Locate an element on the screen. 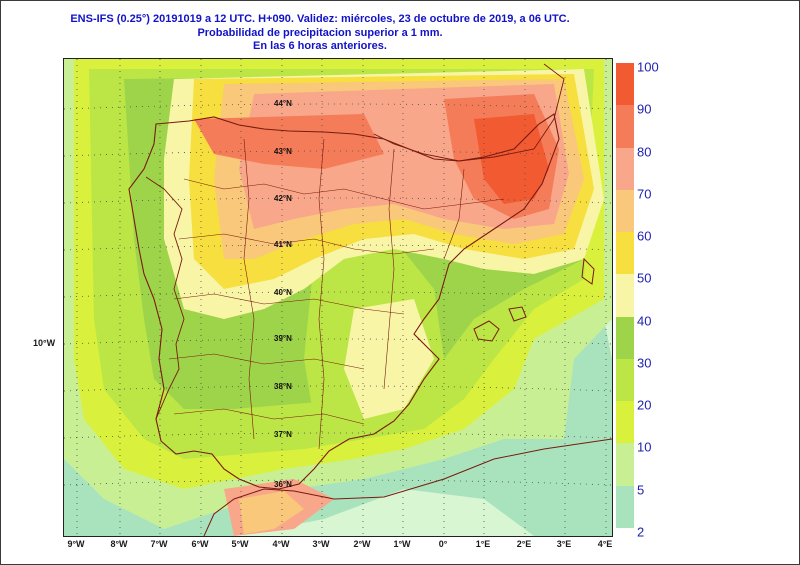  legend-label: 2 is located at coordinates (641, 532).